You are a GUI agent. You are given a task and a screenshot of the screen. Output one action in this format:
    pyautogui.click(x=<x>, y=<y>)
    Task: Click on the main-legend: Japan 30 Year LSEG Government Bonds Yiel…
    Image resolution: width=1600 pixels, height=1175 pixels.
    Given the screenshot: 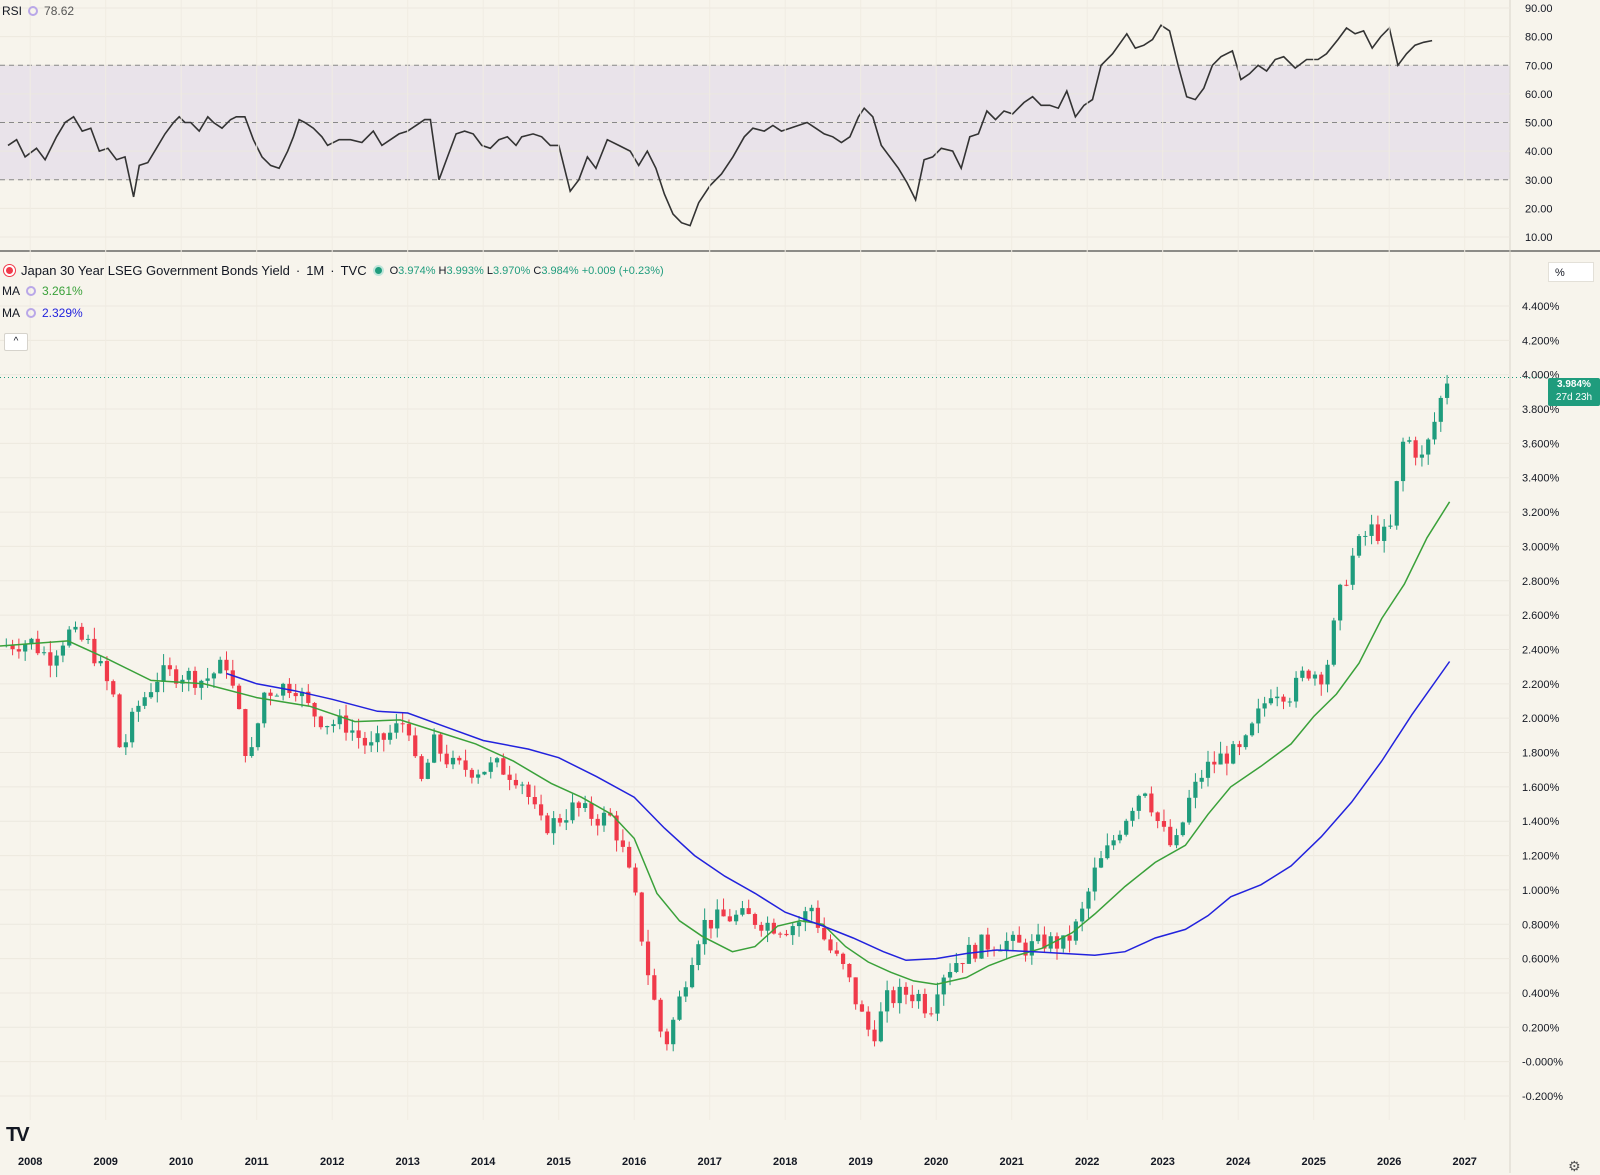 What is the action you would take?
    pyautogui.click(x=334, y=270)
    